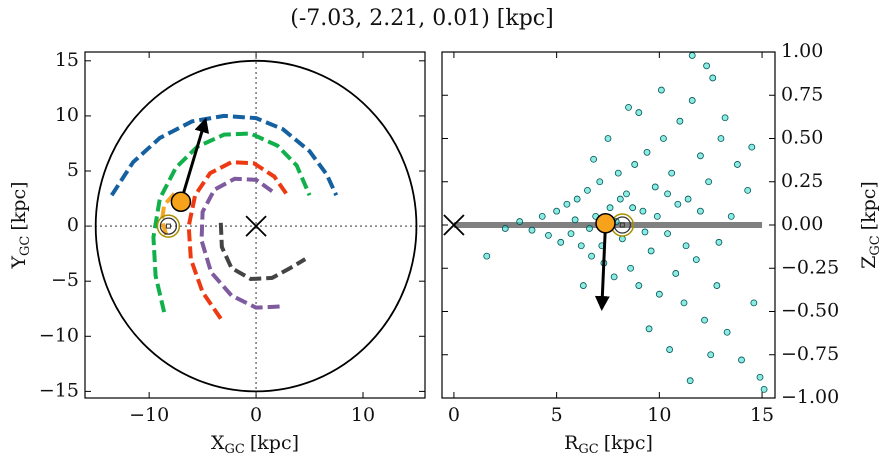  What do you see at coordinates (810, 354) in the screenshot?
I see `y-tick-label: −0.75` at bounding box center [810, 354].